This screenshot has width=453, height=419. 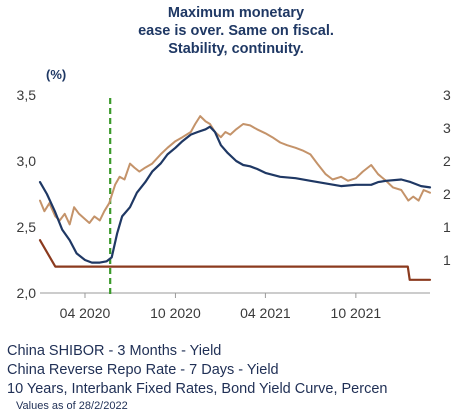 I want to click on x-tick-label: 10 2021, so click(x=356, y=313).